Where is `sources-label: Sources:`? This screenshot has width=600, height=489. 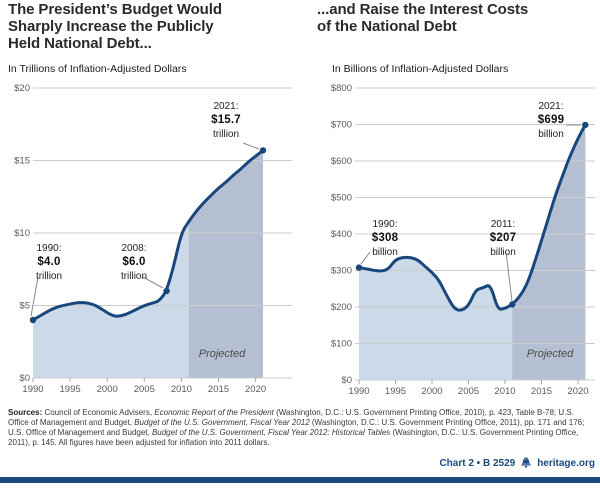 sources-label: Sources: is located at coordinates (25, 412).